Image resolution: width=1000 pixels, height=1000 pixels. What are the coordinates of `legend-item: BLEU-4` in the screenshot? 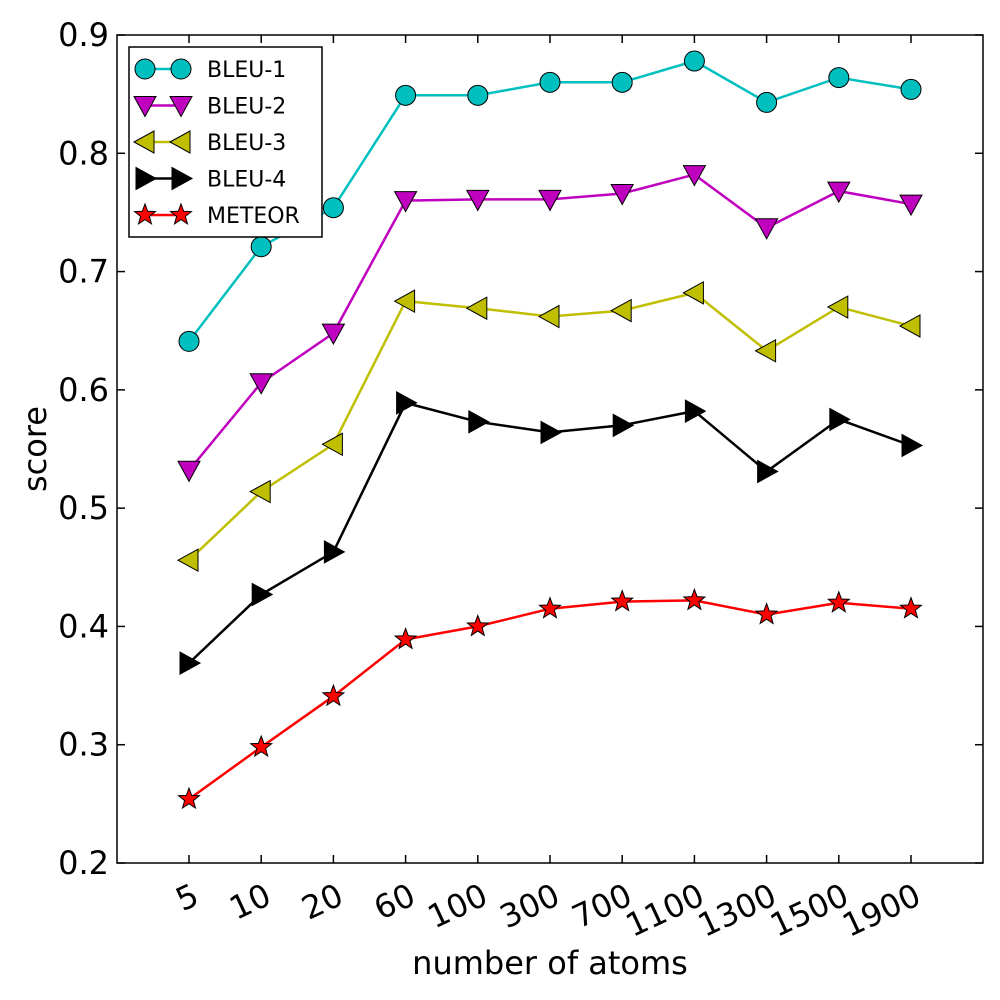 It's located at (210, 179).